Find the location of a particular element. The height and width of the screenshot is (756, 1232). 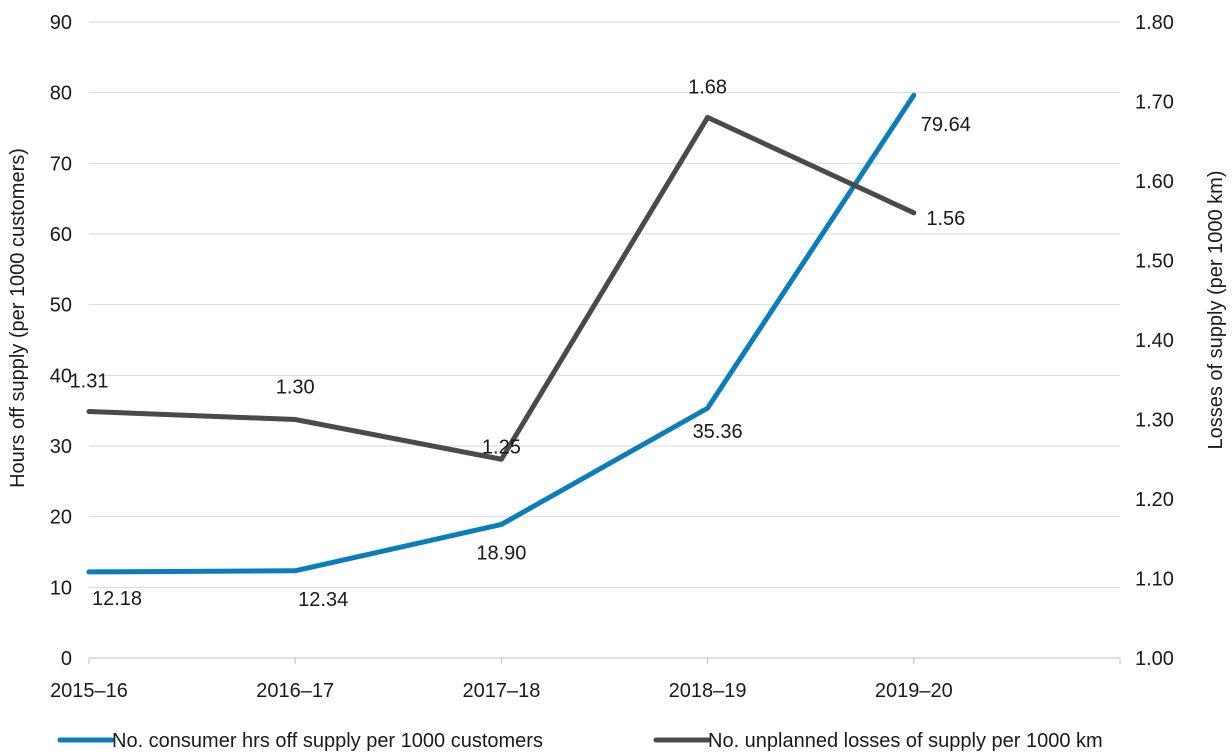

x-axis-ticks: 2015–16 2016–17 2017–18 2018–19 2019–20 is located at coordinates (501, 691).